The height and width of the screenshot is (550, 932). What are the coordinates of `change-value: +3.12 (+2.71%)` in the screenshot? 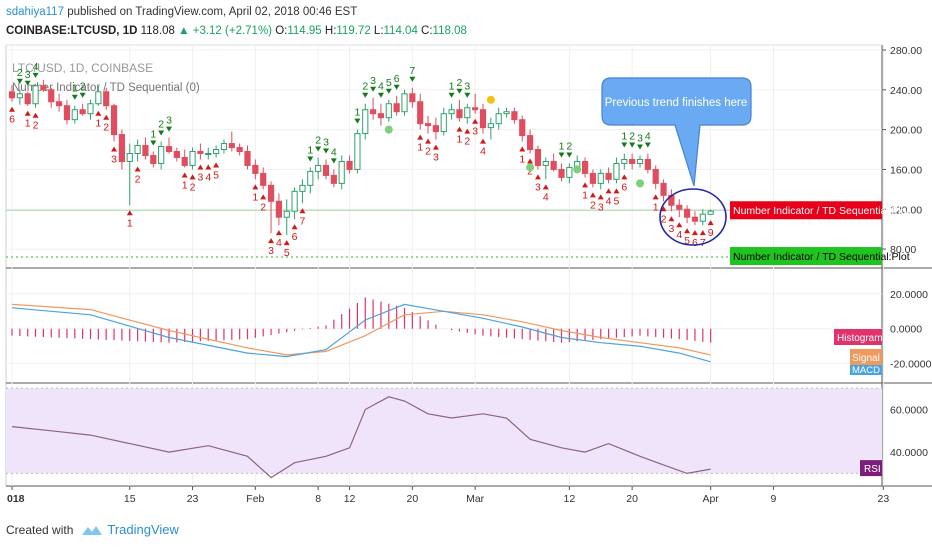 It's located at (232, 31).